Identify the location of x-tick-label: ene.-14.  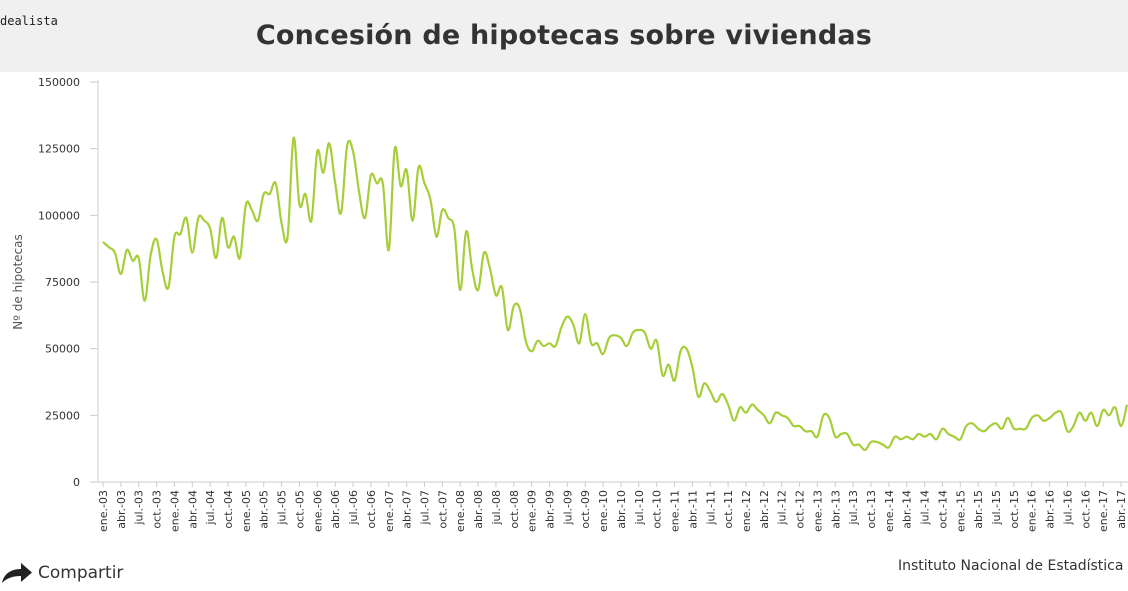
(889, 511).